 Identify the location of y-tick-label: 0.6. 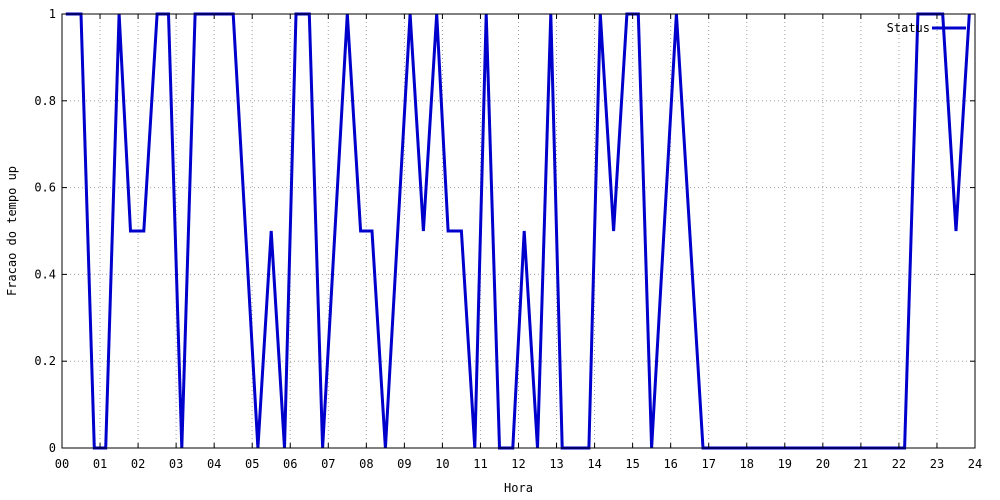
(45, 188).